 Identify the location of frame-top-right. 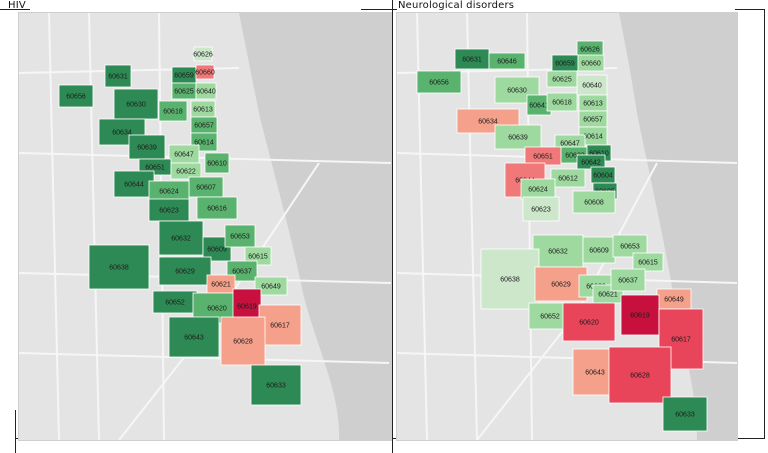
(750, 9).